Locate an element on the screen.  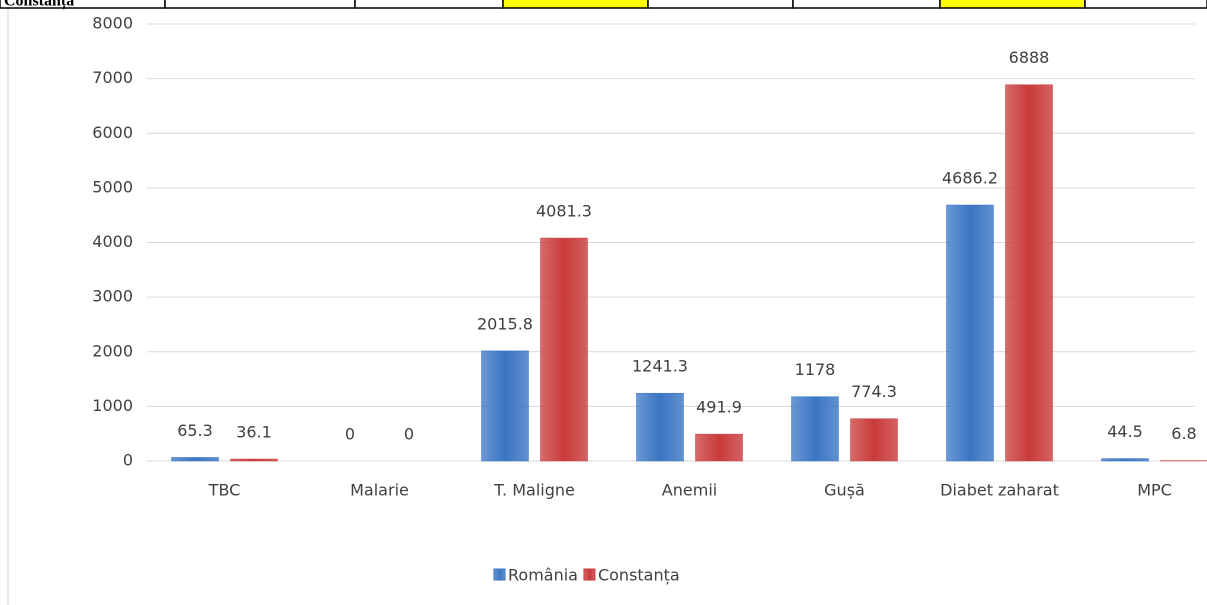
y-tick-label: 2000 is located at coordinates (112, 350).